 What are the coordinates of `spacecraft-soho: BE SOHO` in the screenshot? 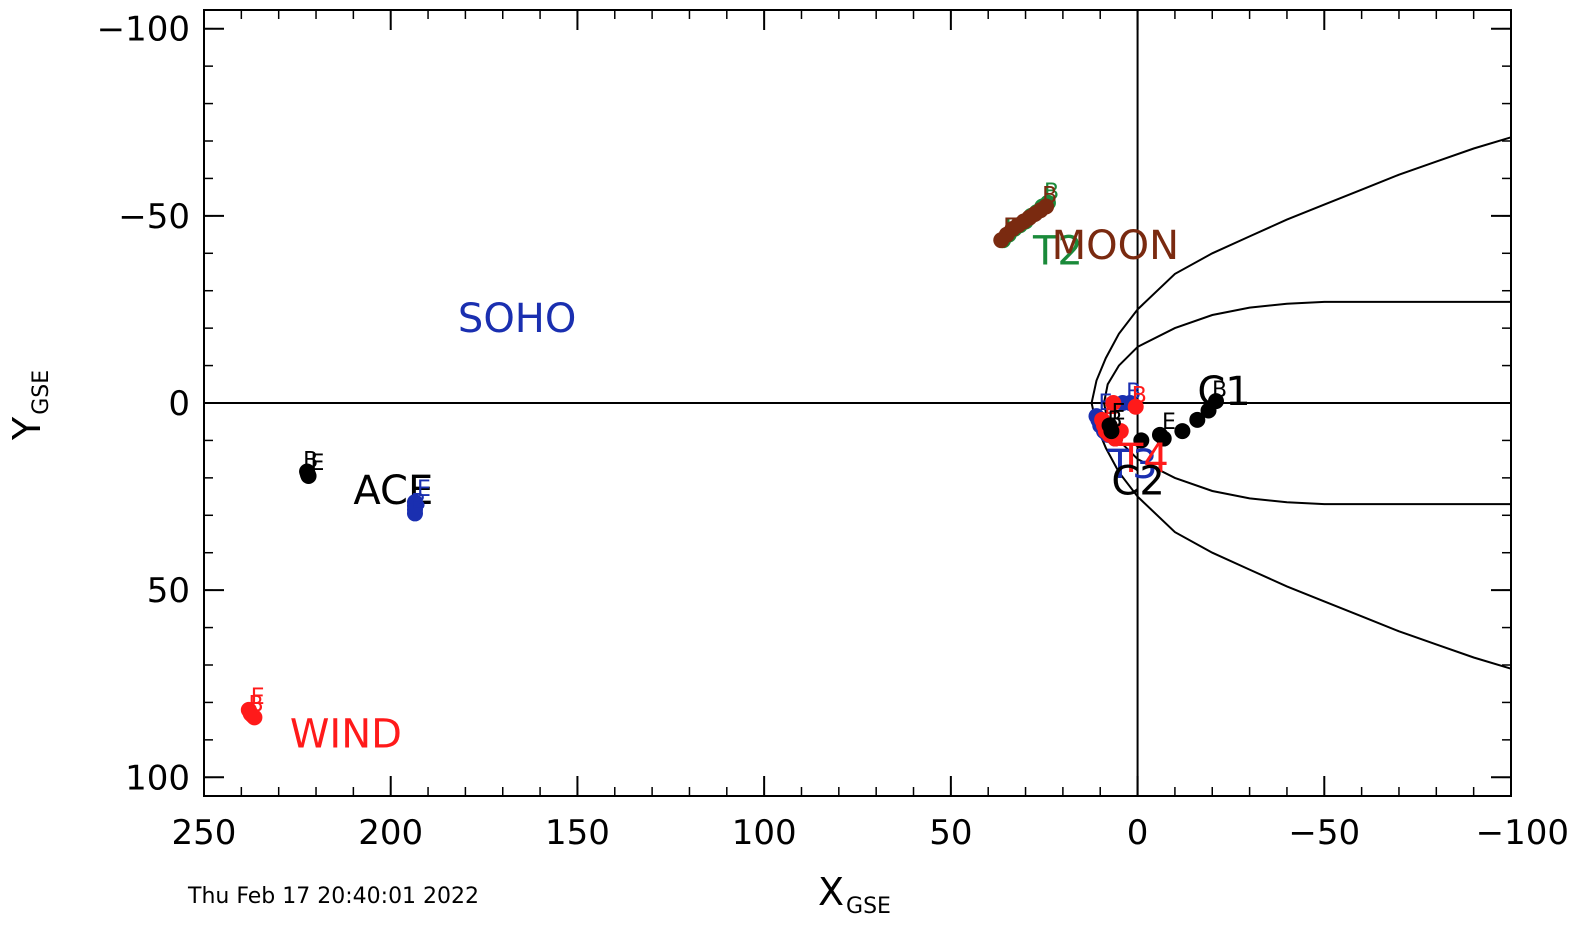 It's located at (491, 409).